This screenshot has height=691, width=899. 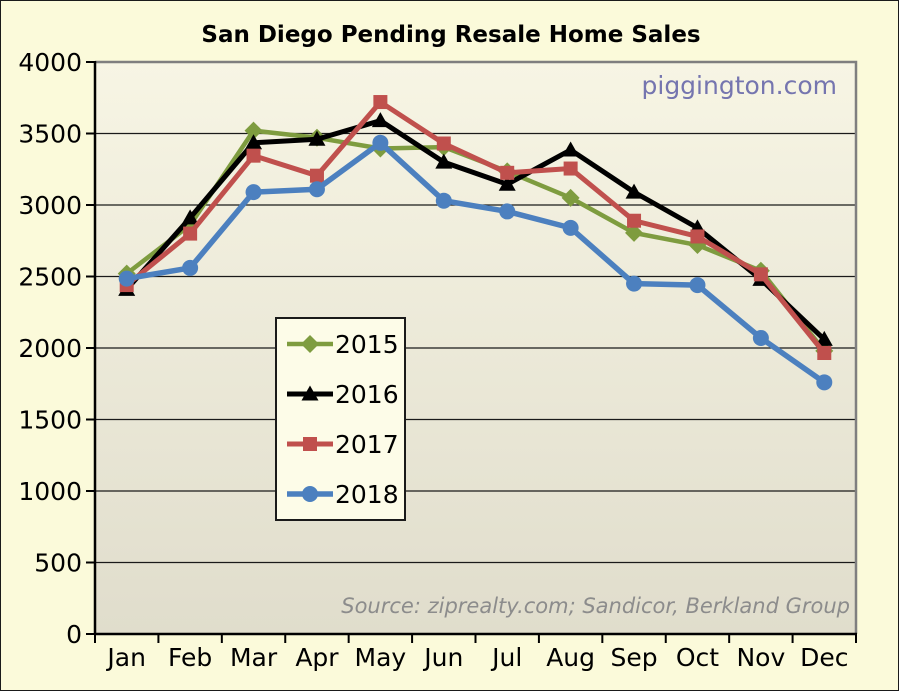 What do you see at coordinates (254, 142) in the screenshot?
I see `data-point-2016-Mar` at bounding box center [254, 142].